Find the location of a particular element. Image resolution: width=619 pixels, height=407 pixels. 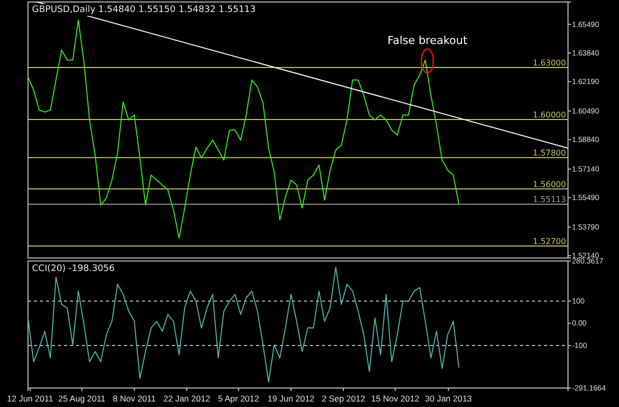

x-tick-label: 12 Jun 2011 is located at coordinates (30, 399).